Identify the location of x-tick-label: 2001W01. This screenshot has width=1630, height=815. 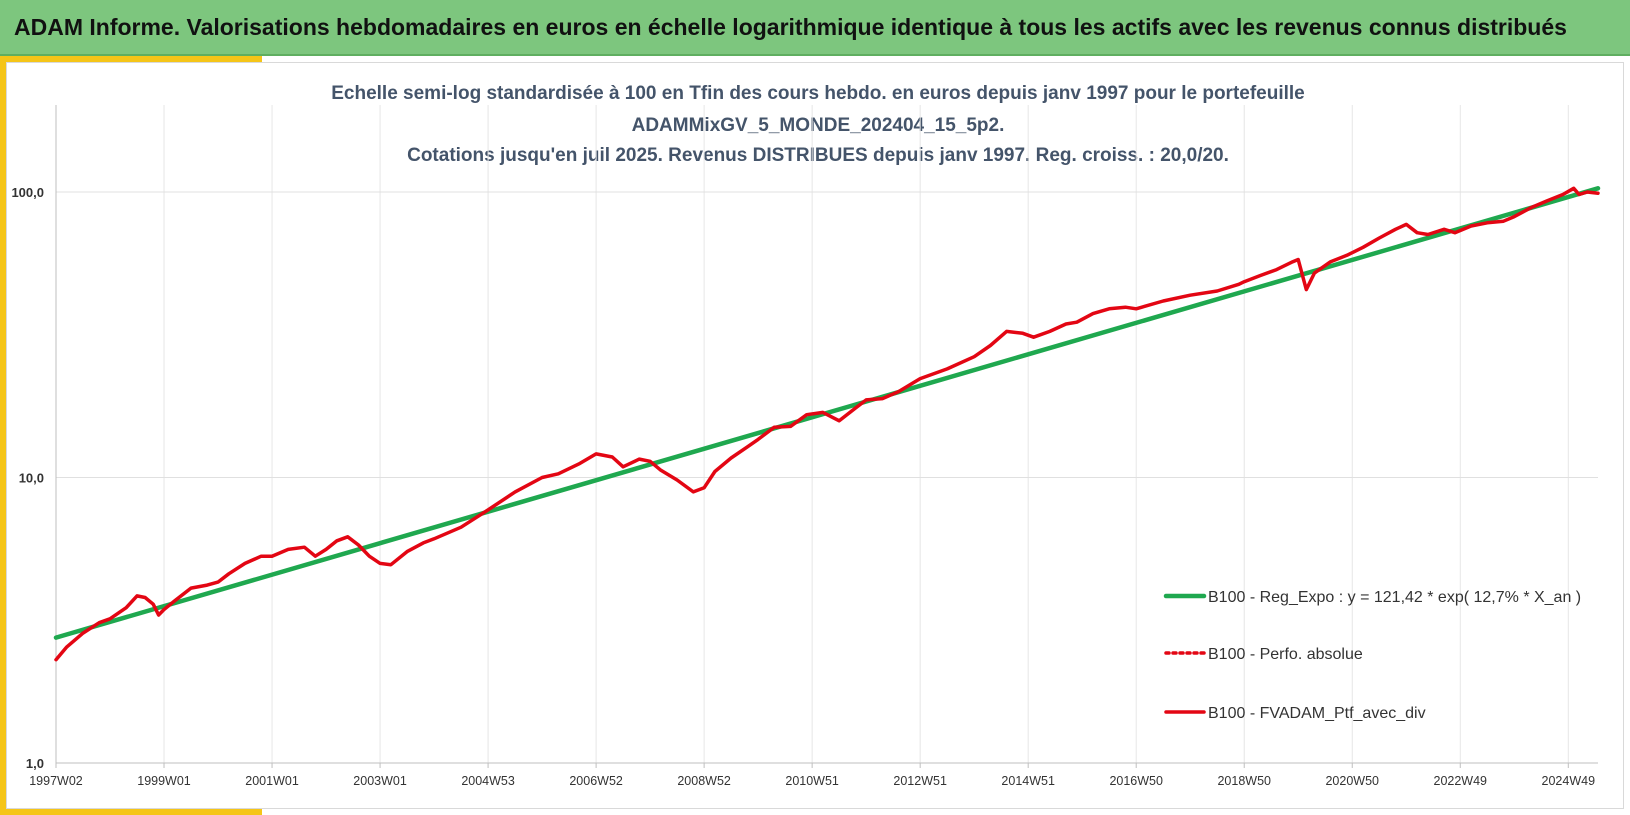
(272, 781).